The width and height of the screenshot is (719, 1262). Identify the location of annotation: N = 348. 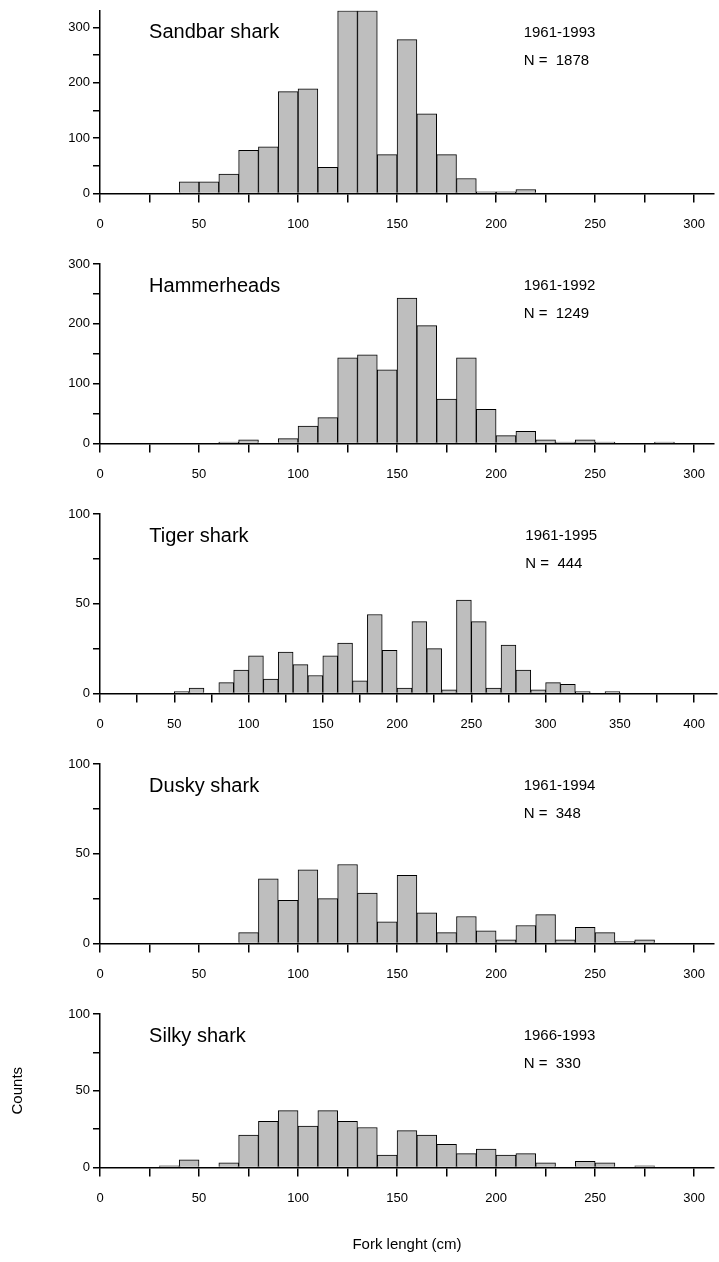
(552, 813).